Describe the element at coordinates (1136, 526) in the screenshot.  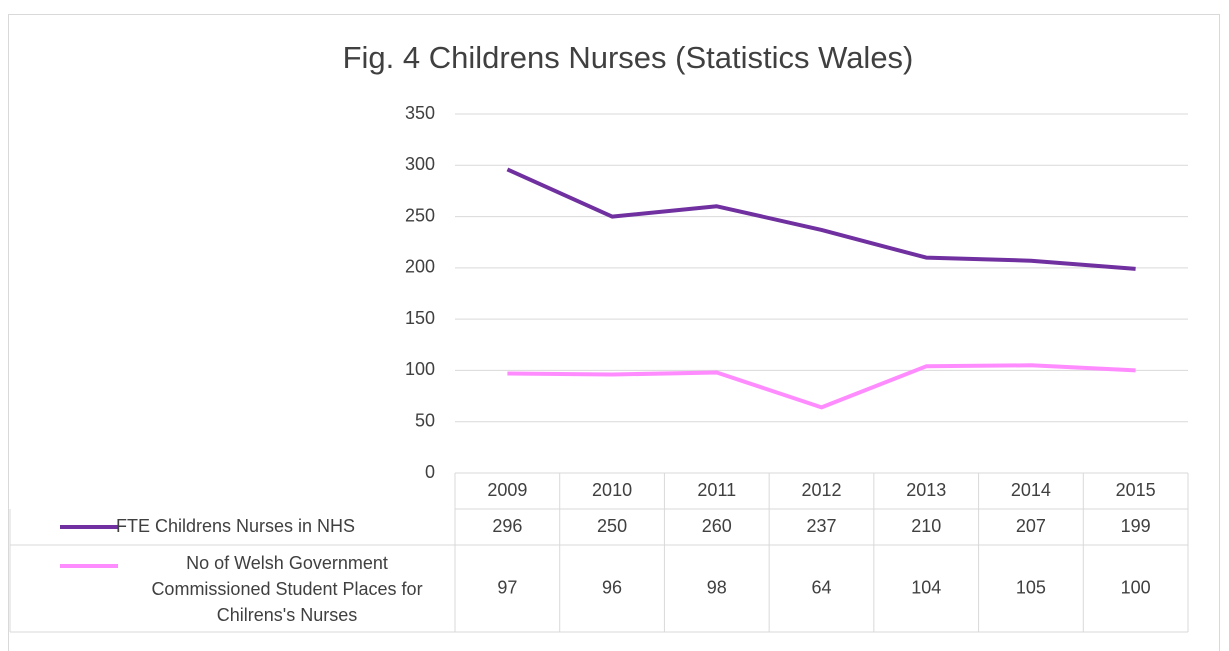
I see `table-value: 199` at that location.